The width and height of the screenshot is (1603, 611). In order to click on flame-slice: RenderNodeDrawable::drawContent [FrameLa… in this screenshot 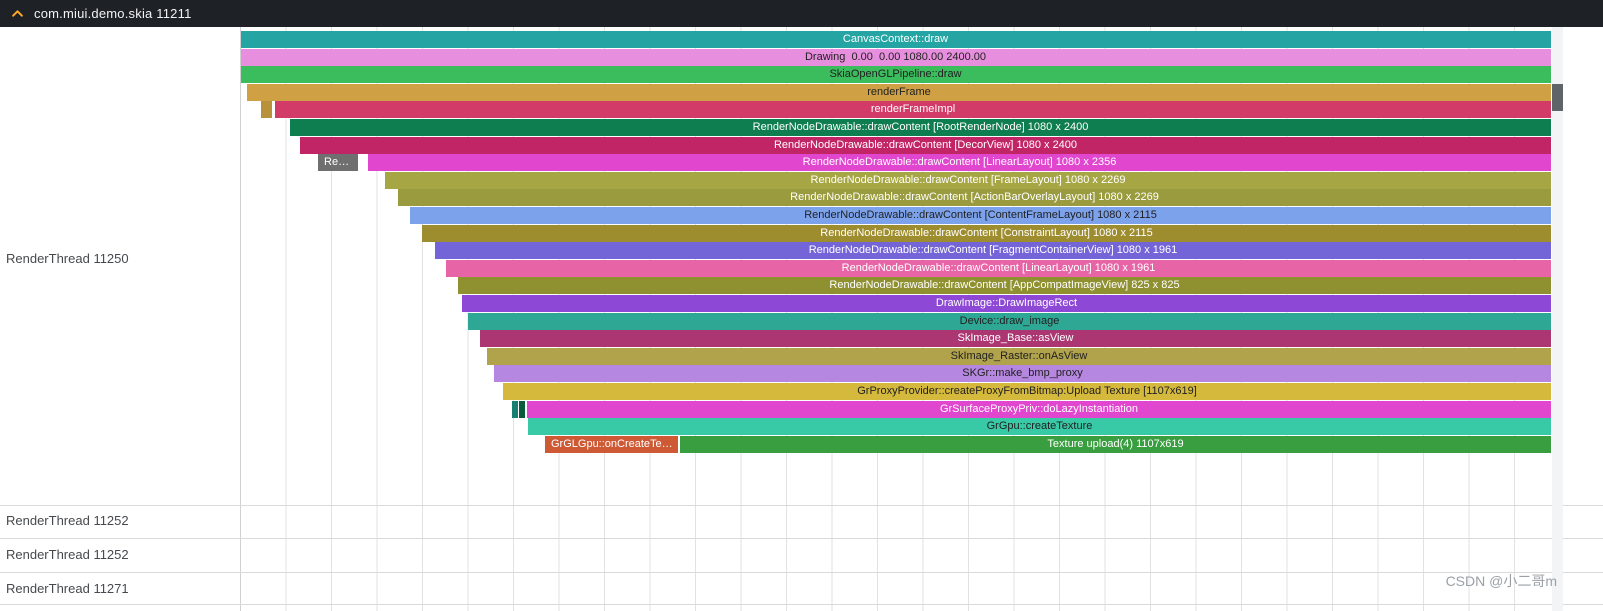, I will do `click(968, 180)`.